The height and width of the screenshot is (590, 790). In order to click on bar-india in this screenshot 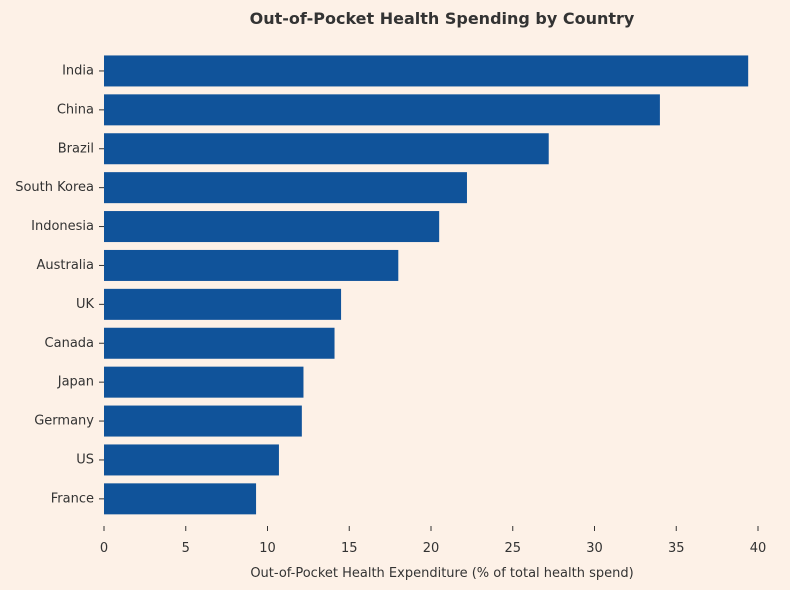, I will do `click(426, 71)`.